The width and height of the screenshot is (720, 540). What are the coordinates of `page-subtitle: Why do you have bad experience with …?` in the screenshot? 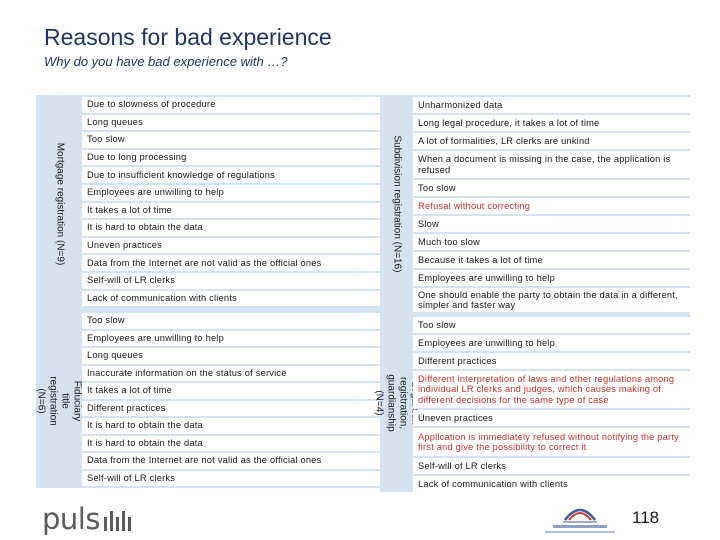 It's located at (166, 61).